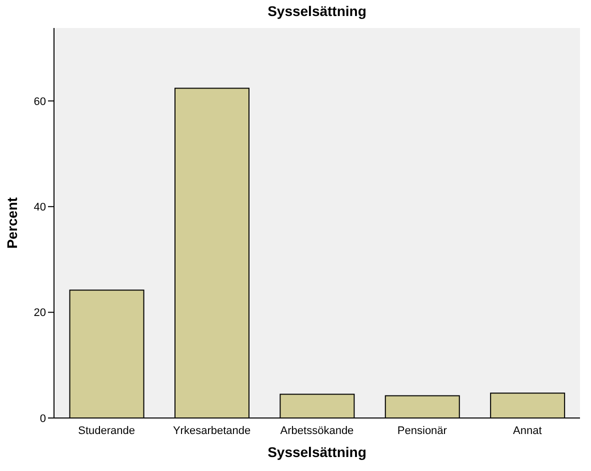 The width and height of the screenshot is (591, 471). Describe the element at coordinates (43, 418) in the screenshot. I see `y-tick-label: 0` at that location.